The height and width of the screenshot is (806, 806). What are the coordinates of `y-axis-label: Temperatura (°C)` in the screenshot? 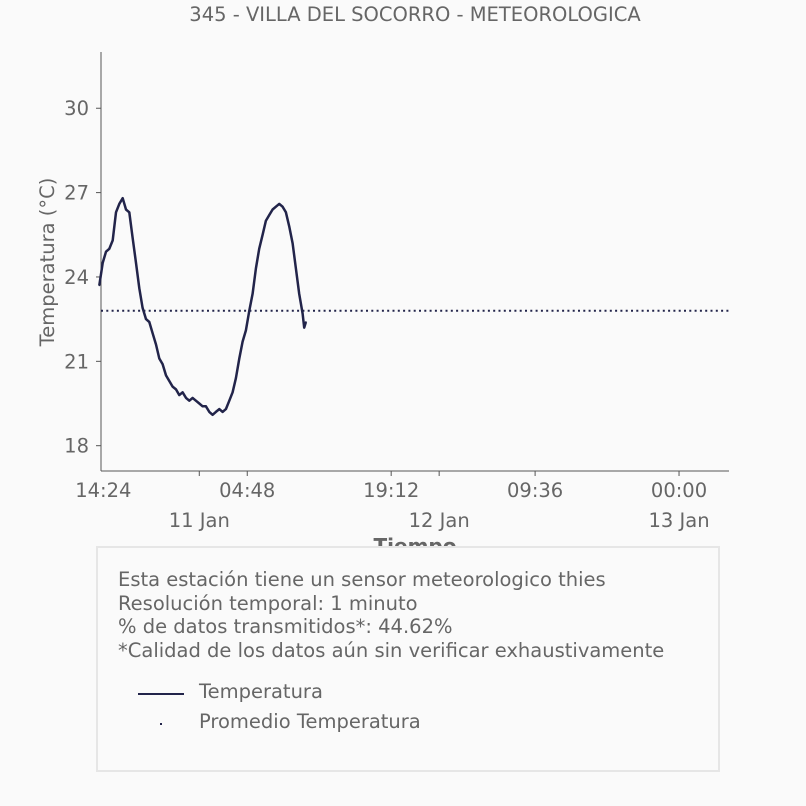 It's located at (47, 263).